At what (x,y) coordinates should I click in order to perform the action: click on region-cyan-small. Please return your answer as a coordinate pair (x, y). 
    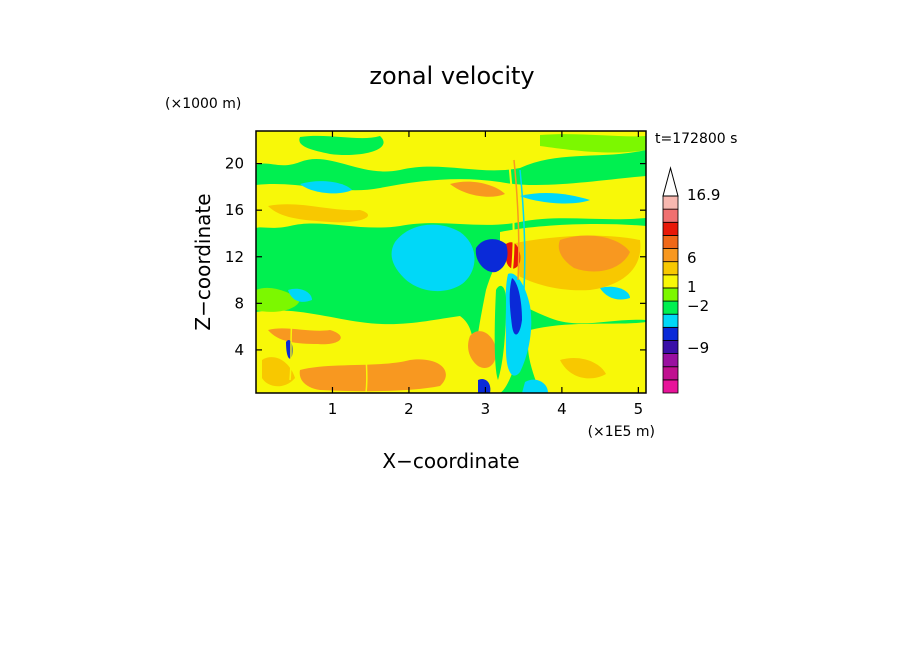
    Looking at the image, I should click on (300, 295).